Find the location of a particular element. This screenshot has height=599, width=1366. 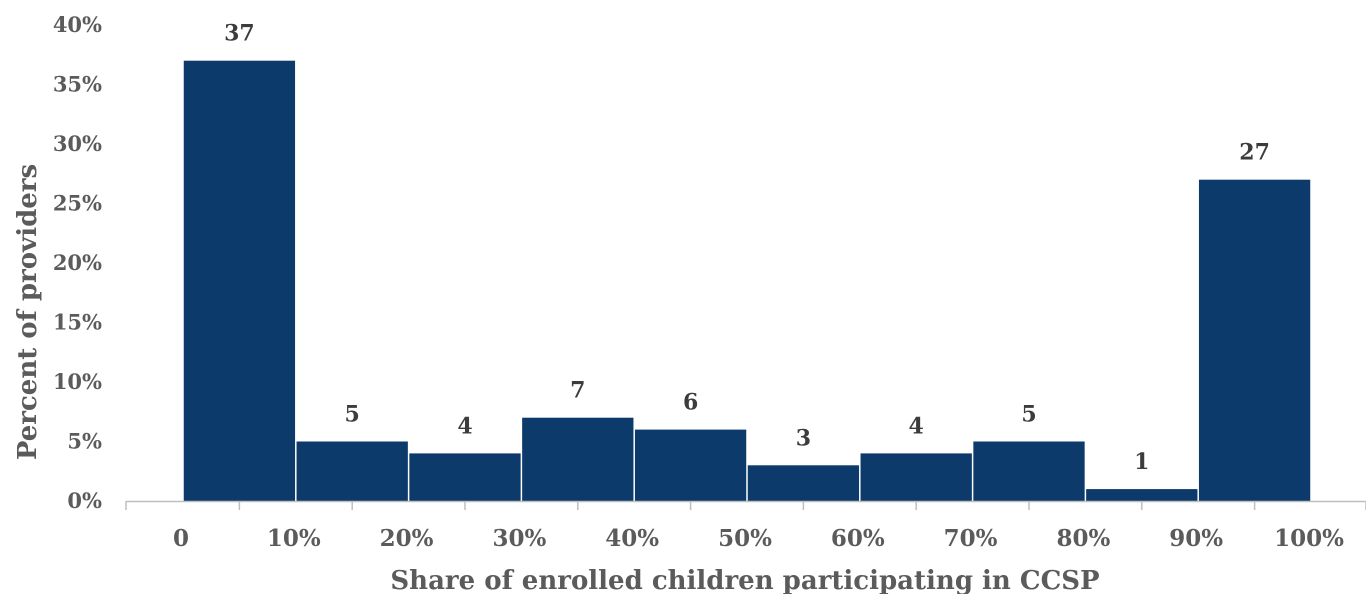

x-tick-label: 90% is located at coordinates (1196, 538).